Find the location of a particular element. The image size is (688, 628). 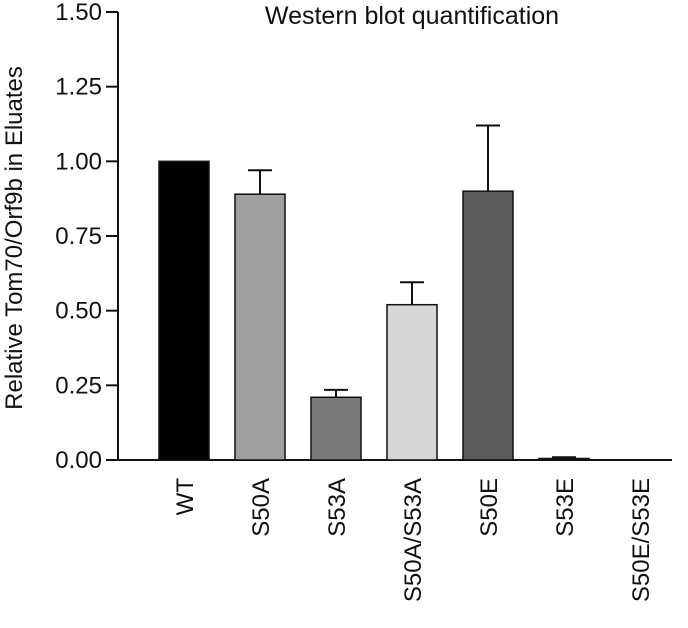

x-tick-label: S50A is located at coordinates (261, 507).